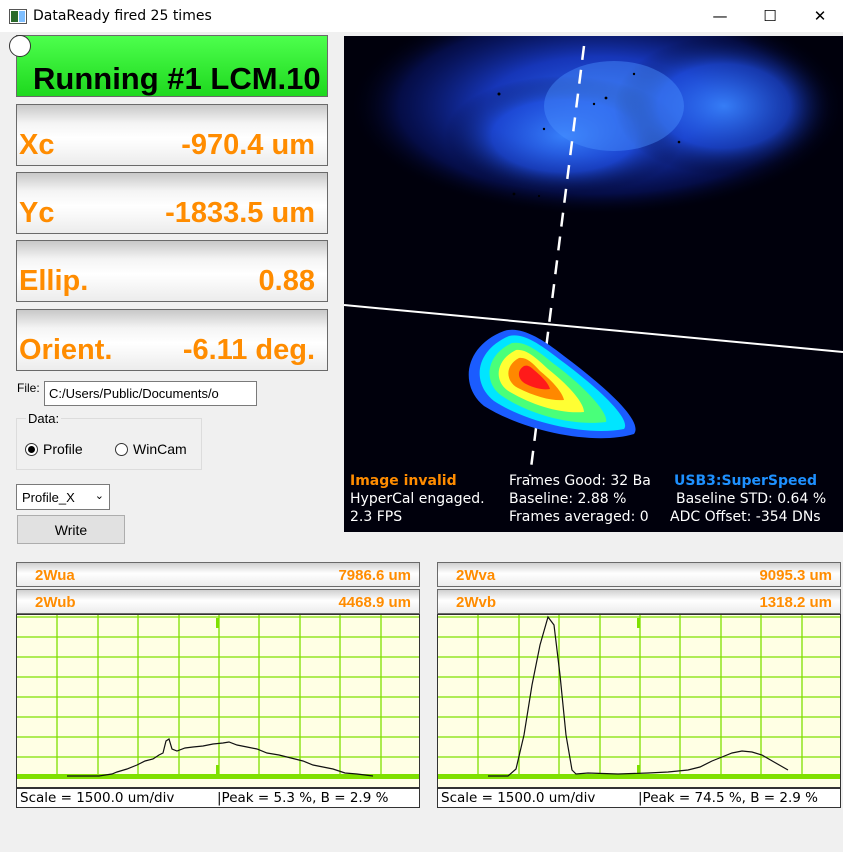  Describe the element at coordinates (37, 213) in the screenshot. I see `readout-label: Yc` at that location.